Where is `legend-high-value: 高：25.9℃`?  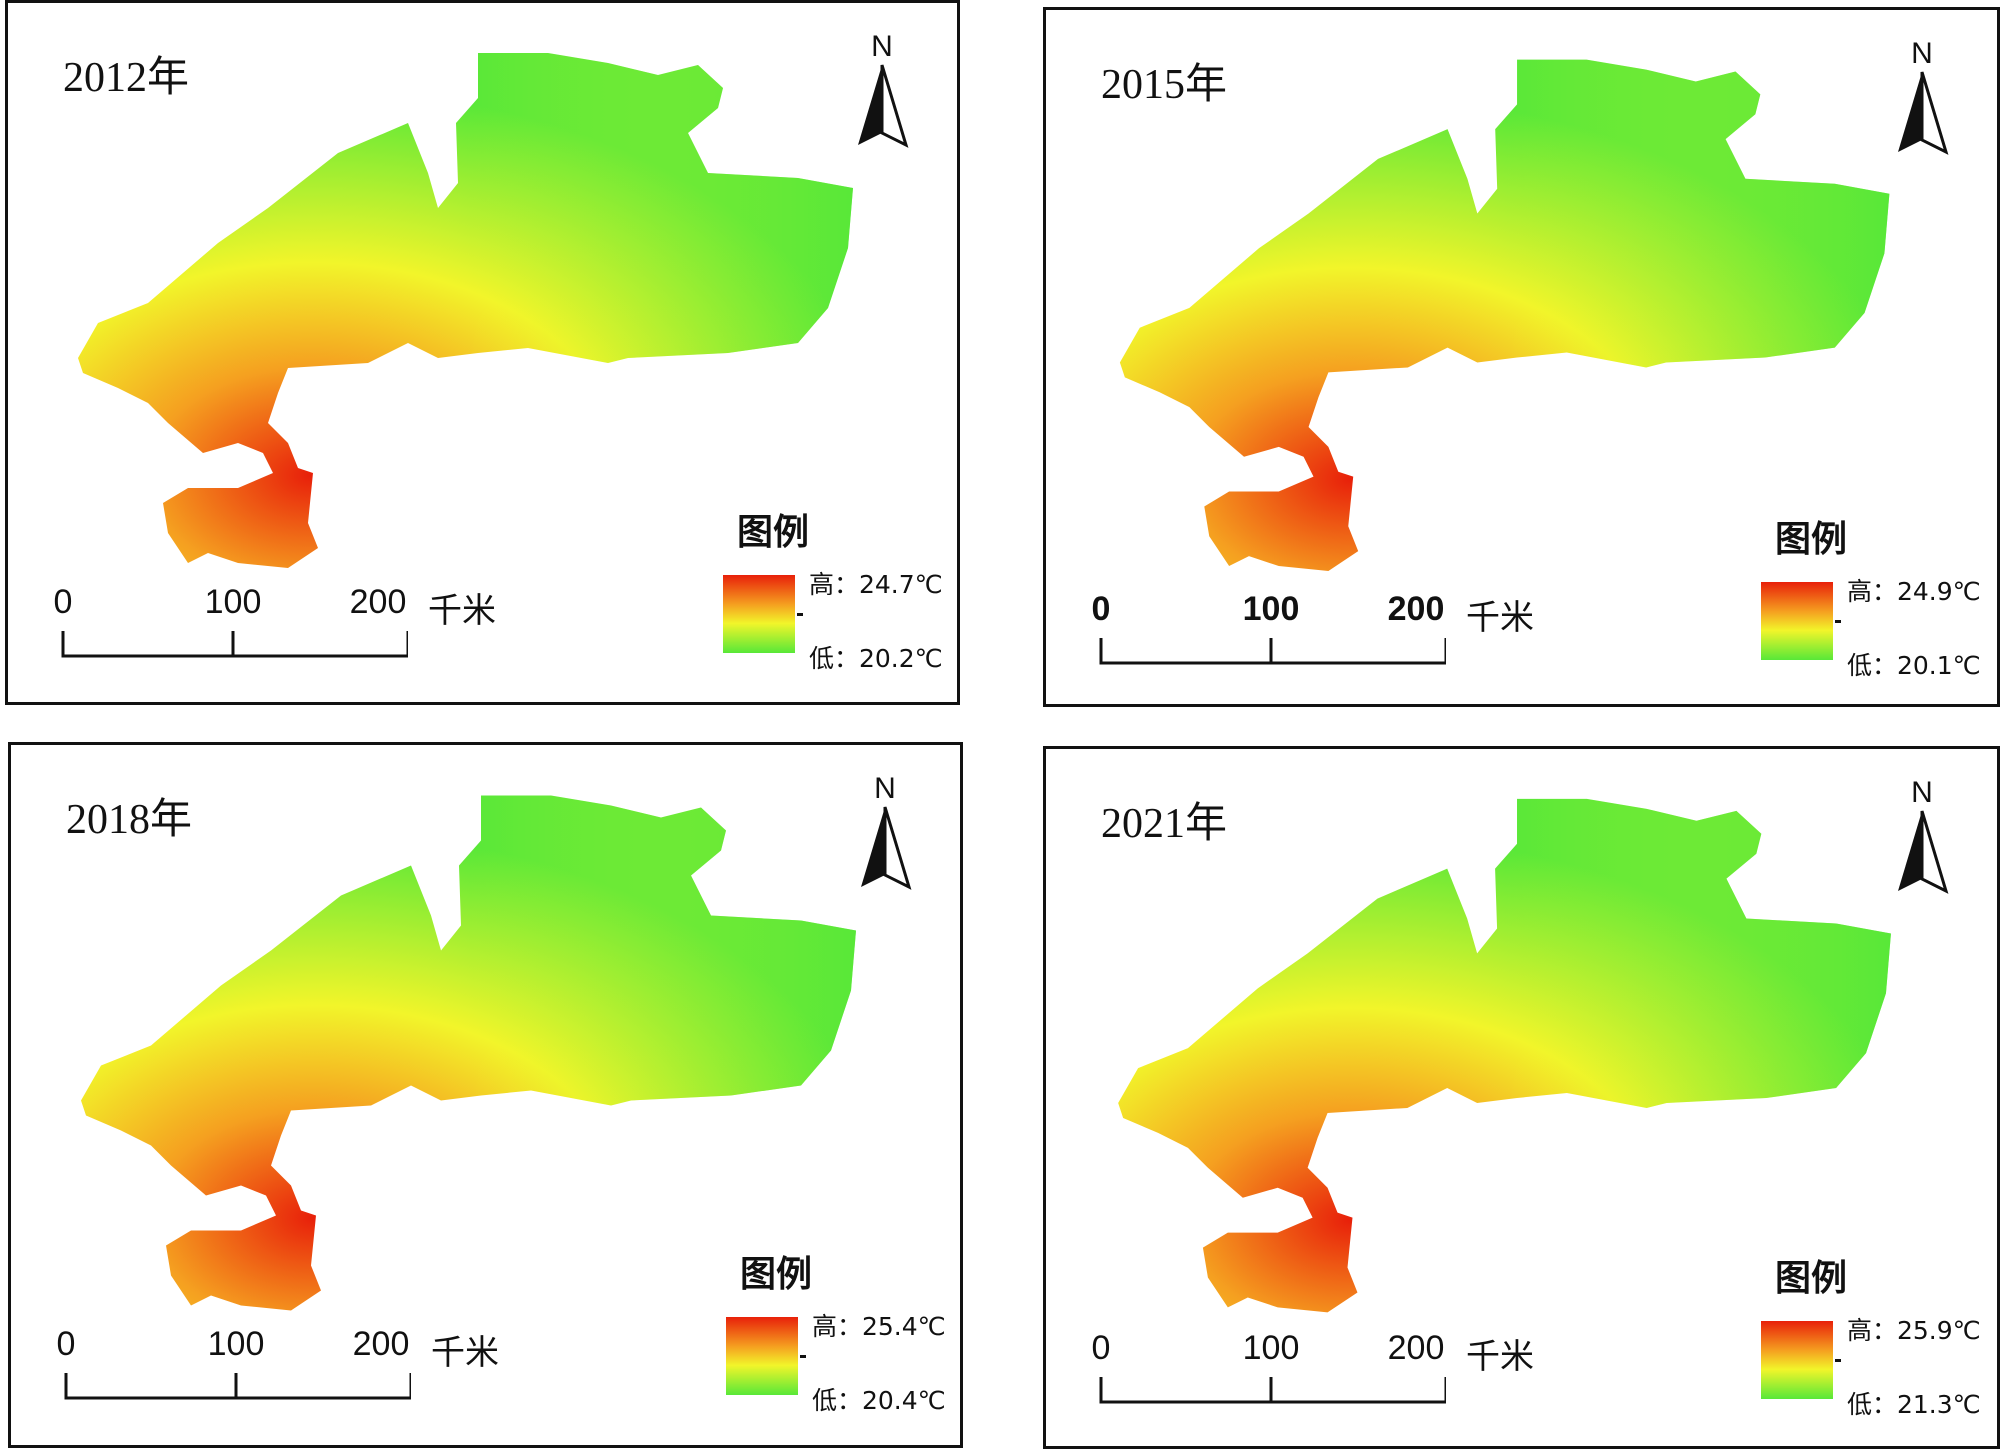 legend-high-value: 高：25.9℃ is located at coordinates (1914, 1330).